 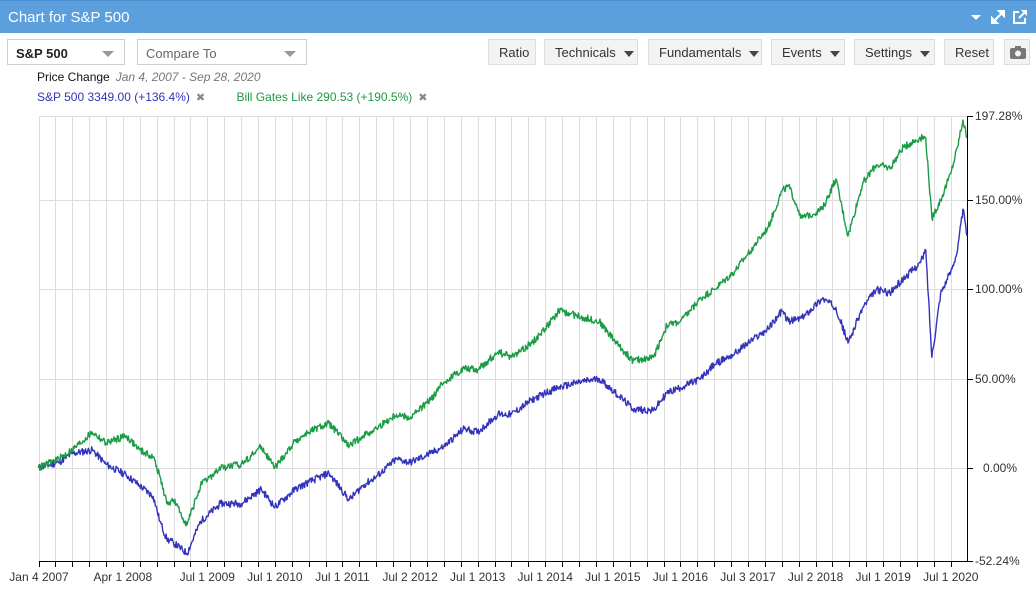 I want to click on price-change-label: Price Change, so click(x=73, y=77).